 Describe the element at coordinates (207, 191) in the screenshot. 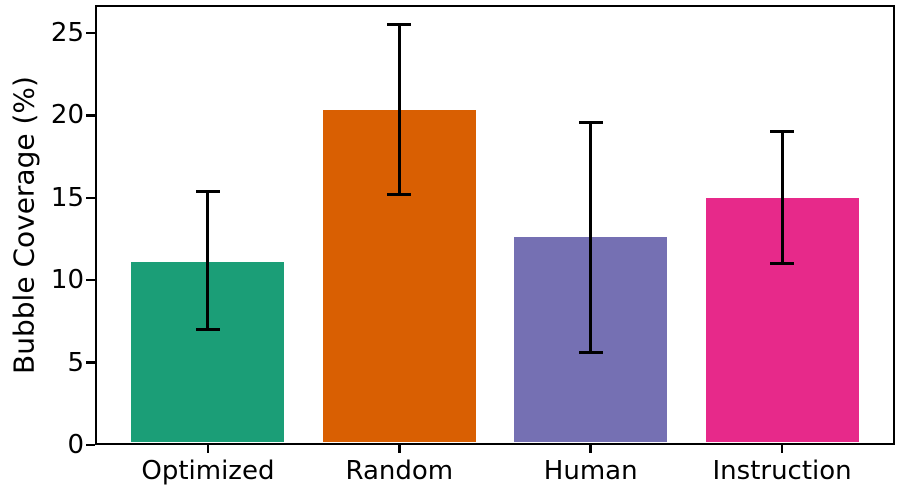

I see `error-bar-top-cap-optimized` at that location.